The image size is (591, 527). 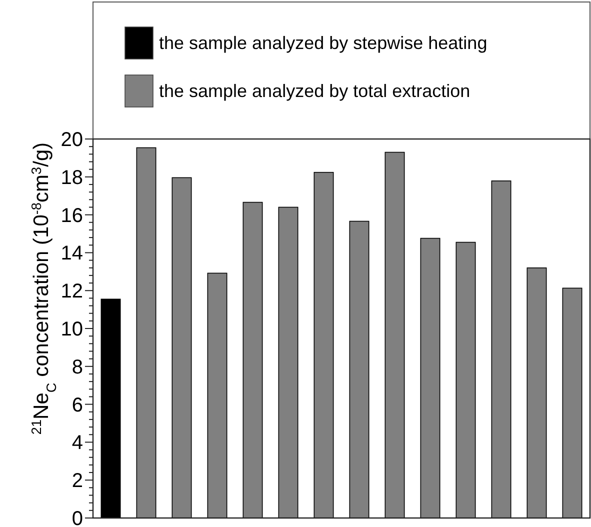 What do you see at coordinates (77, 405) in the screenshot?
I see `y-tick-label: 6` at bounding box center [77, 405].